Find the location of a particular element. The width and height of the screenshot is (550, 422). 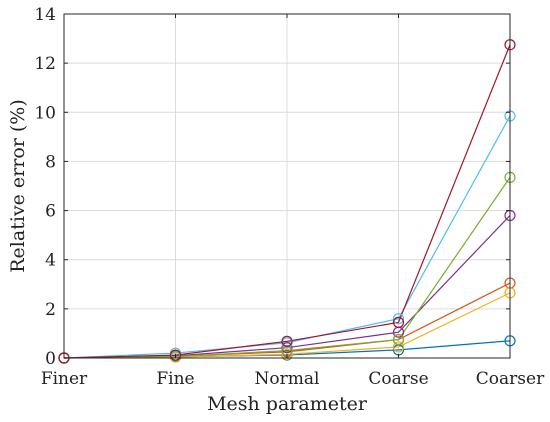

x-tick-label: Fine is located at coordinates (175, 379).